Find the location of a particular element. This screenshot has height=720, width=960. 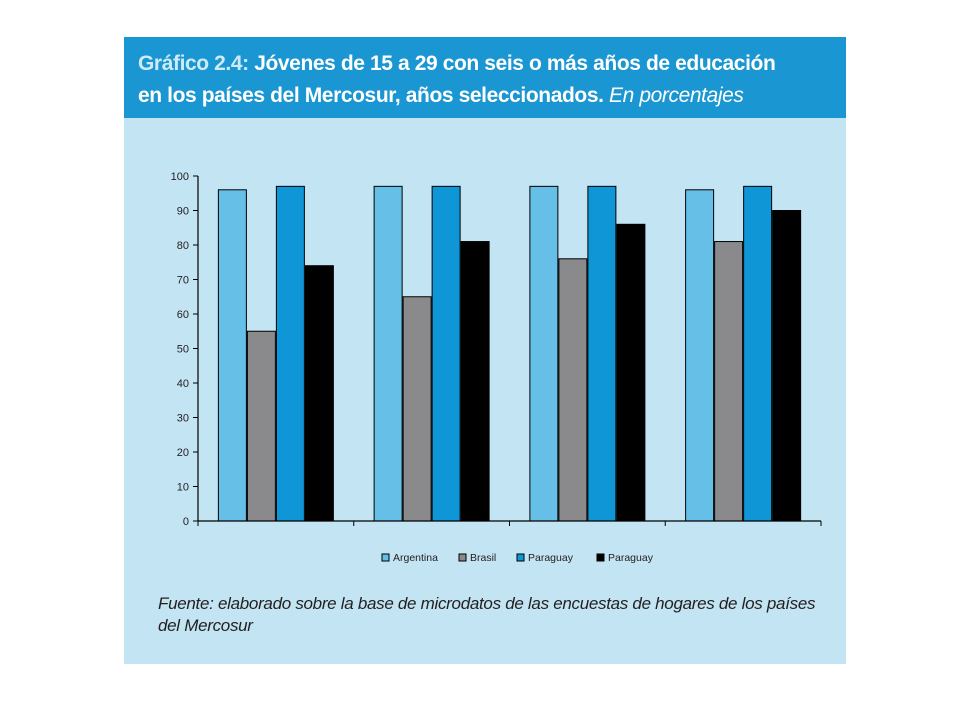

y-tick-label-60: 60 is located at coordinates (183, 315).